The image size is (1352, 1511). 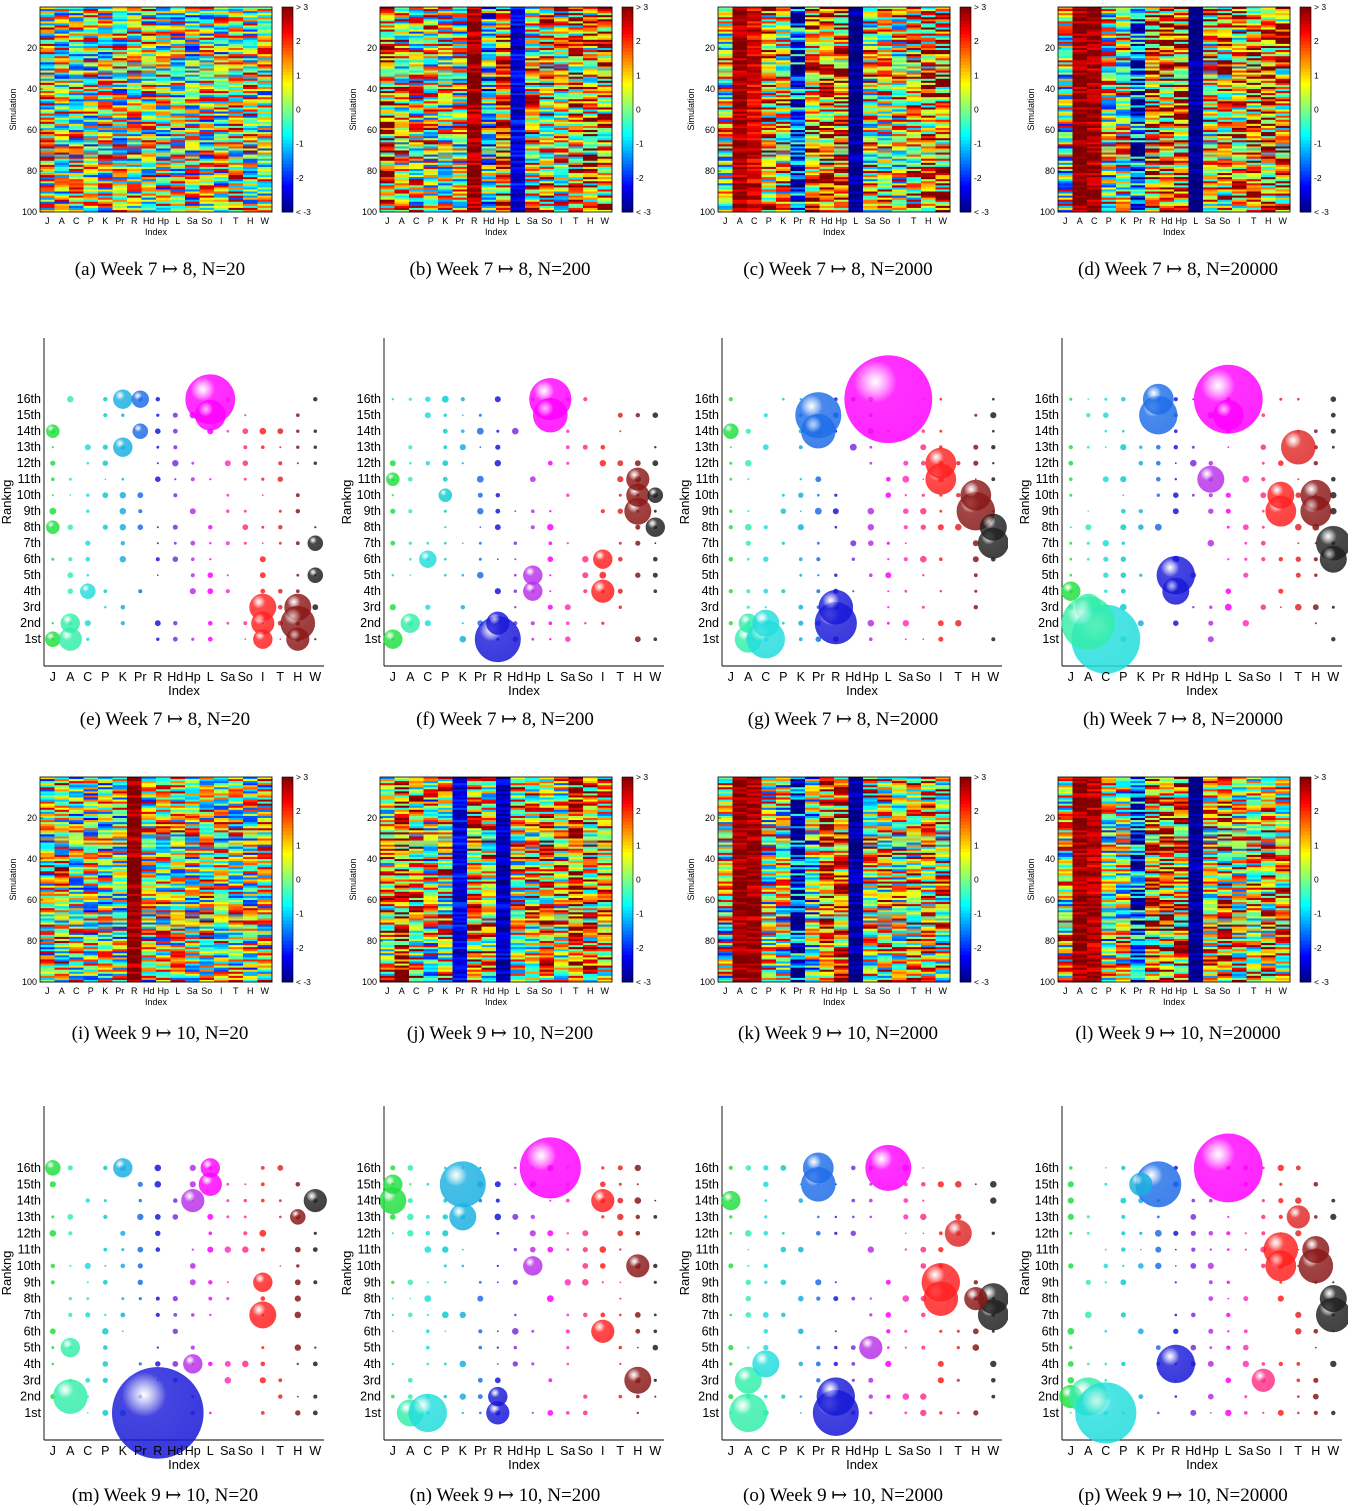 I want to click on x-tick-label: I, so click(x=561, y=221).